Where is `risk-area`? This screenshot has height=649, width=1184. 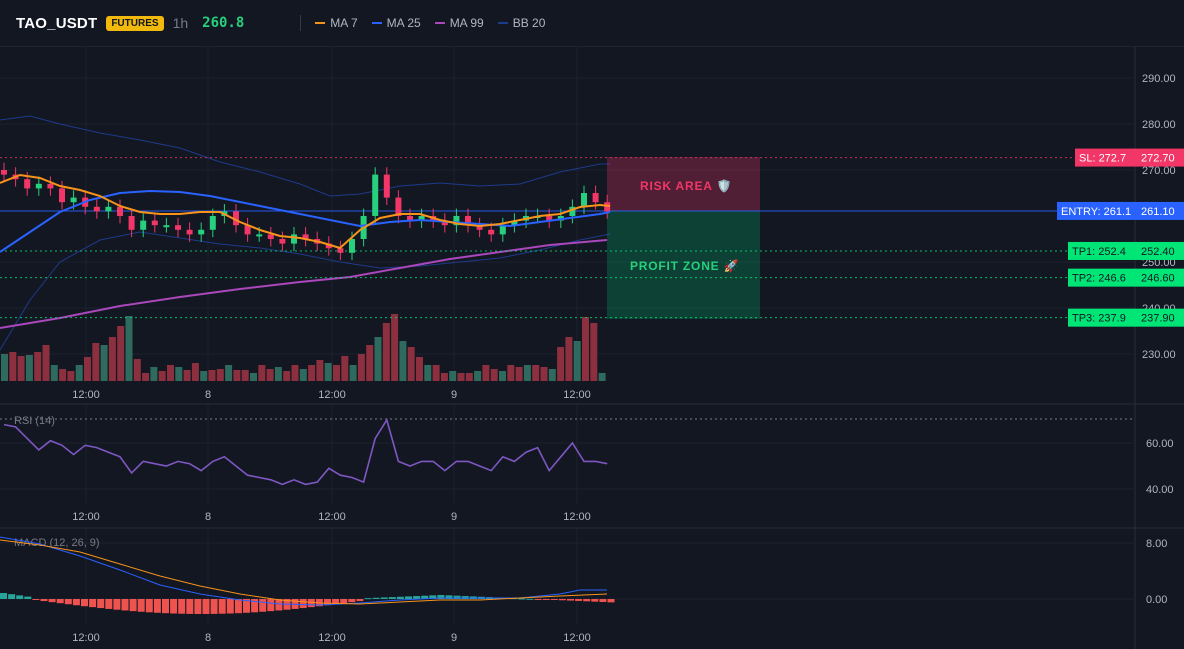
risk-area is located at coordinates (683, 184).